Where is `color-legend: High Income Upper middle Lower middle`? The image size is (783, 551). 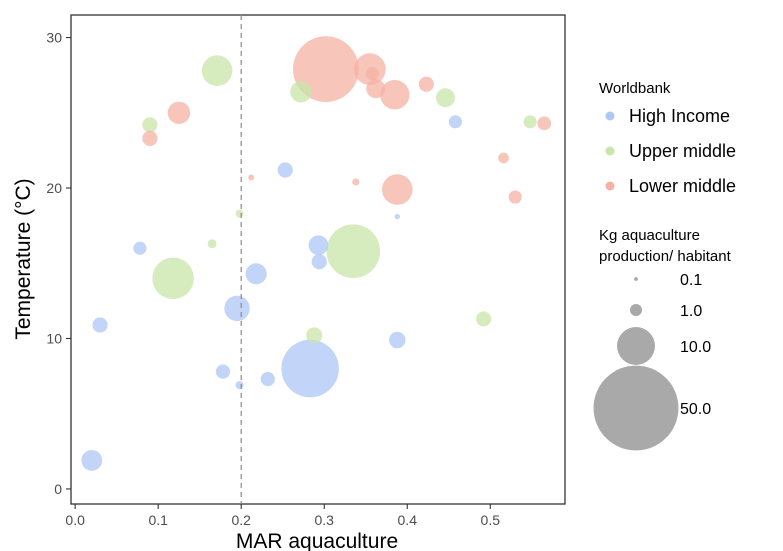 color-legend: High Income Upper middle Lower middle is located at coordinates (670, 151).